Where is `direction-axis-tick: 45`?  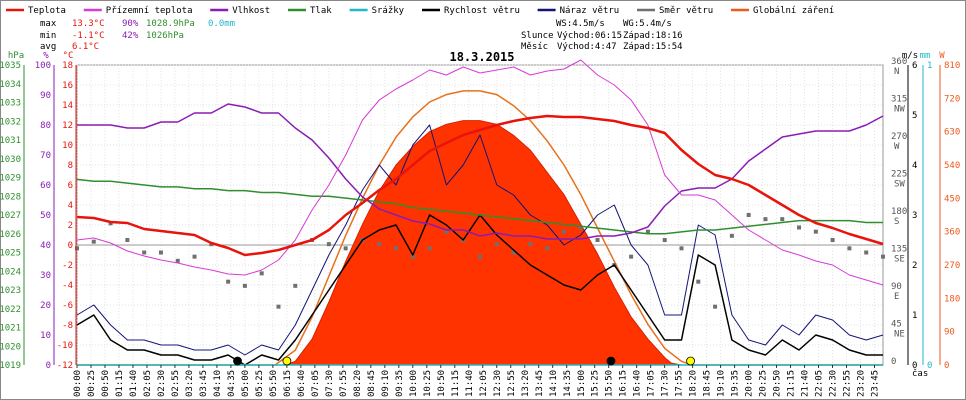 direction-axis-tick: 45 is located at coordinates (896, 325).